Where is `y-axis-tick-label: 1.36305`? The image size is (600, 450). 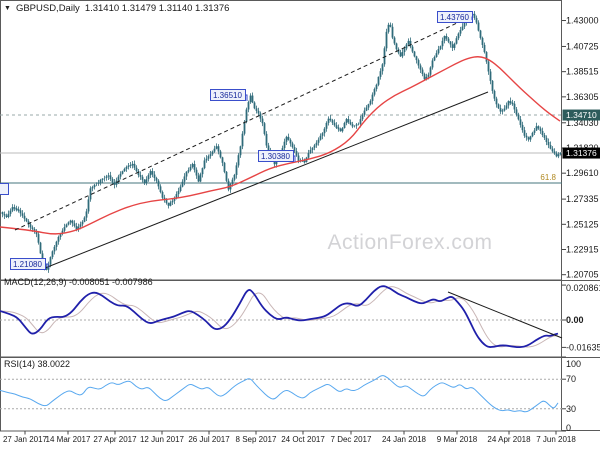 y-axis-tick-label: 1.36305 is located at coordinates (582, 97).